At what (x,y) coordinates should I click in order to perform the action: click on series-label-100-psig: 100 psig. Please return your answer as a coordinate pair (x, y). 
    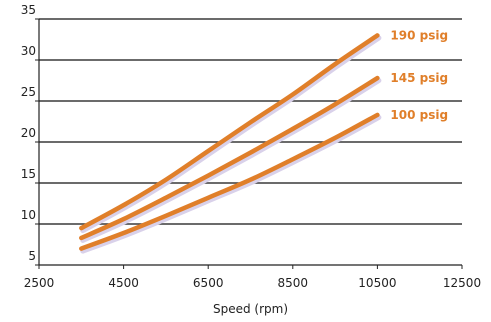
    Looking at the image, I should click on (419, 115).